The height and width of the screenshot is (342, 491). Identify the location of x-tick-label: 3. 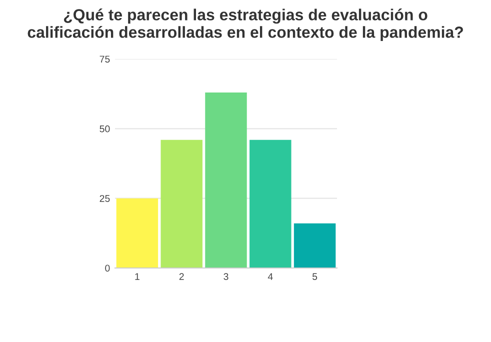
(226, 276).